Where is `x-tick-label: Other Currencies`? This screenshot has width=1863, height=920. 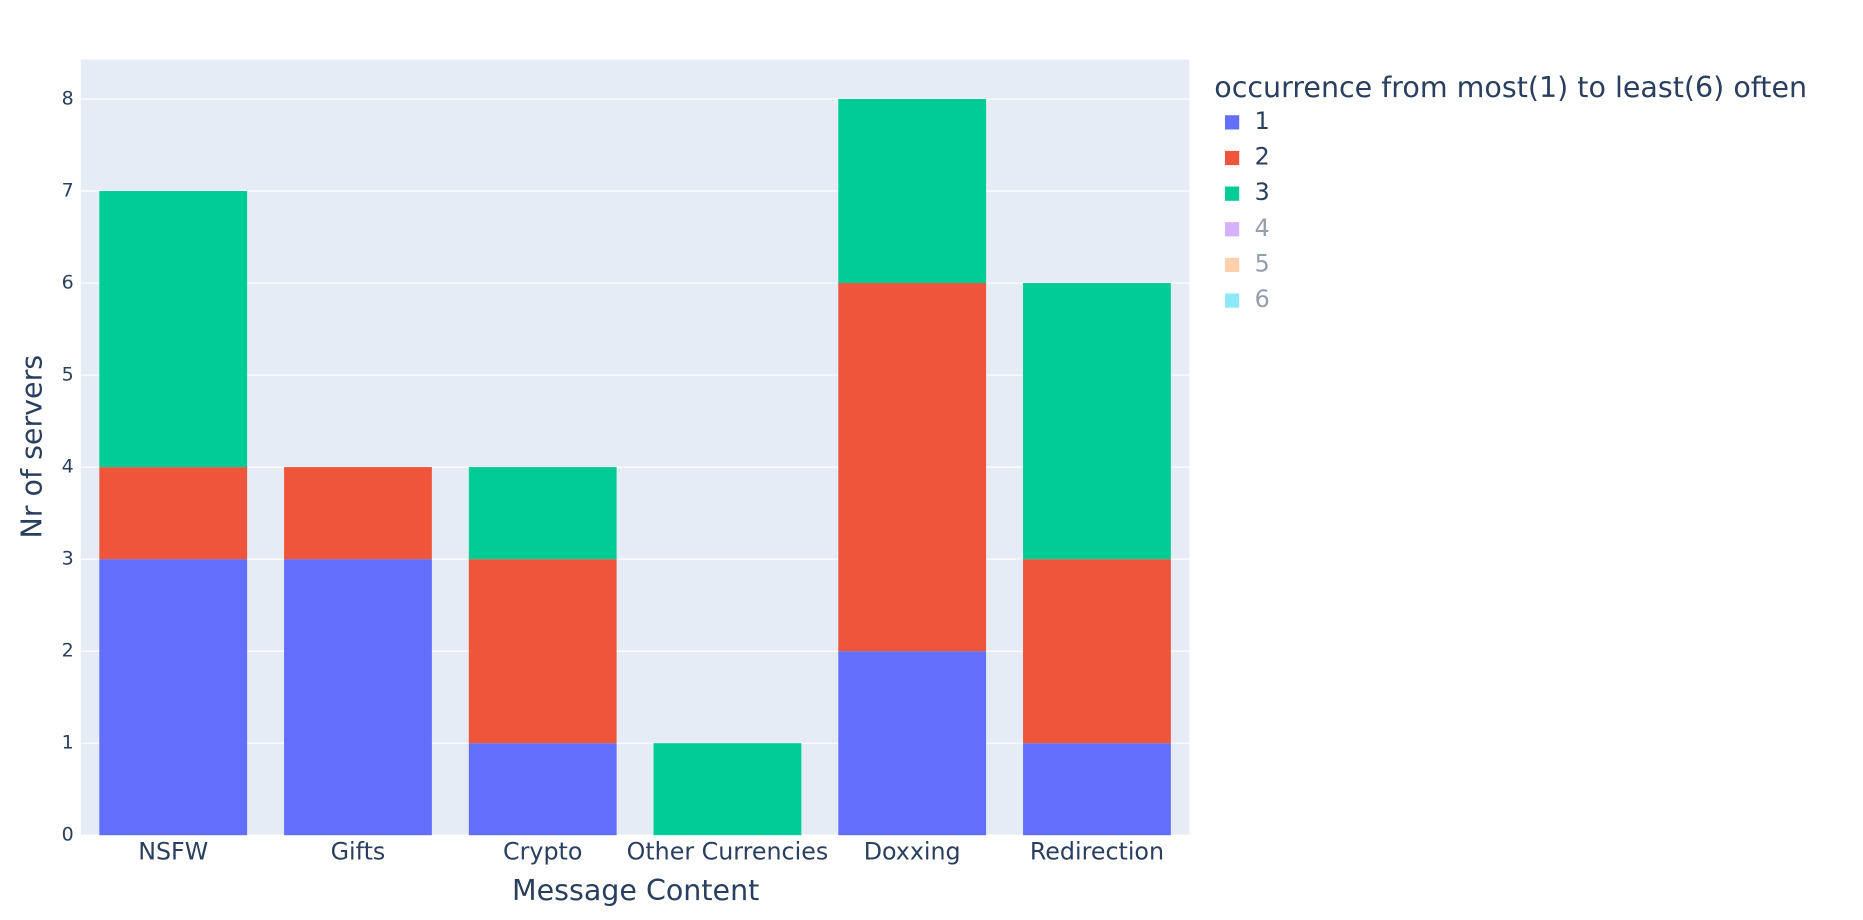 x-tick-label: Other Currencies is located at coordinates (728, 852).